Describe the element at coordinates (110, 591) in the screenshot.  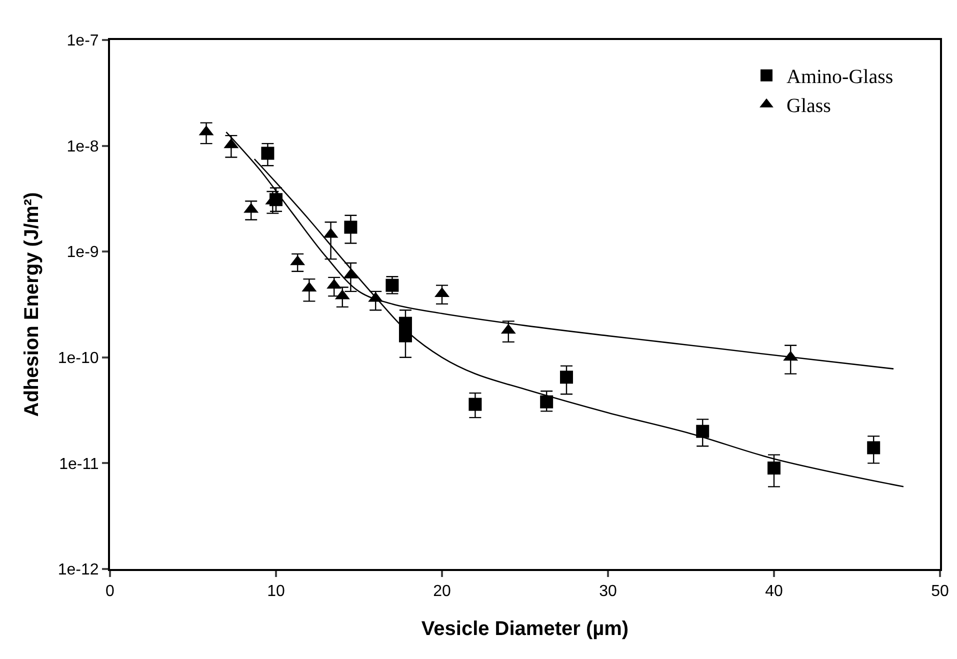
I see `x-tick-label: 0` at that location.